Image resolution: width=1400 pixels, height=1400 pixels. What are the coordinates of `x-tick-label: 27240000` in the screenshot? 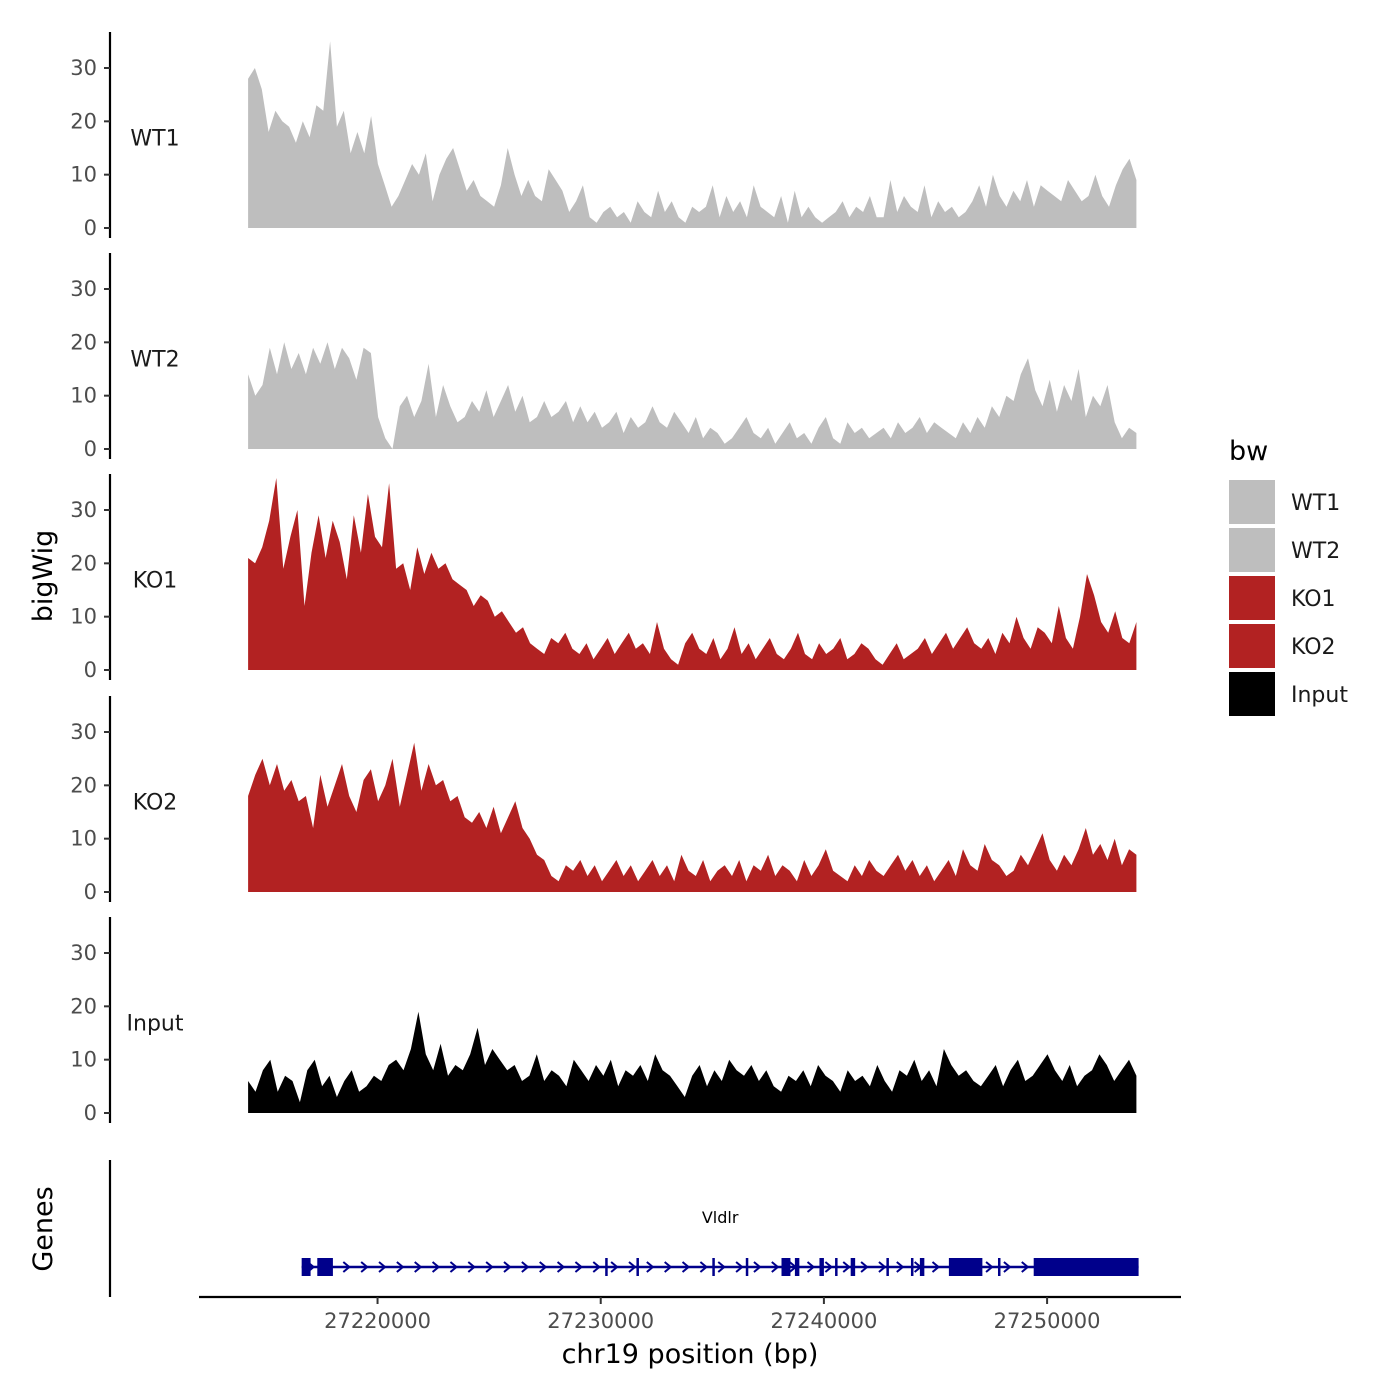 It's located at (823, 1321).